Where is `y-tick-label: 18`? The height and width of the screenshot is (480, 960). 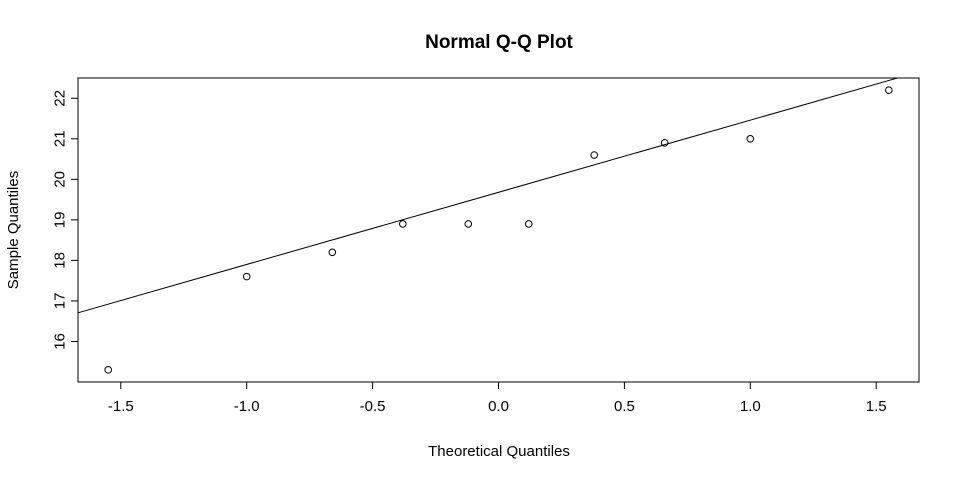 y-tick-label: 18 is located at coordinates (60, 260).